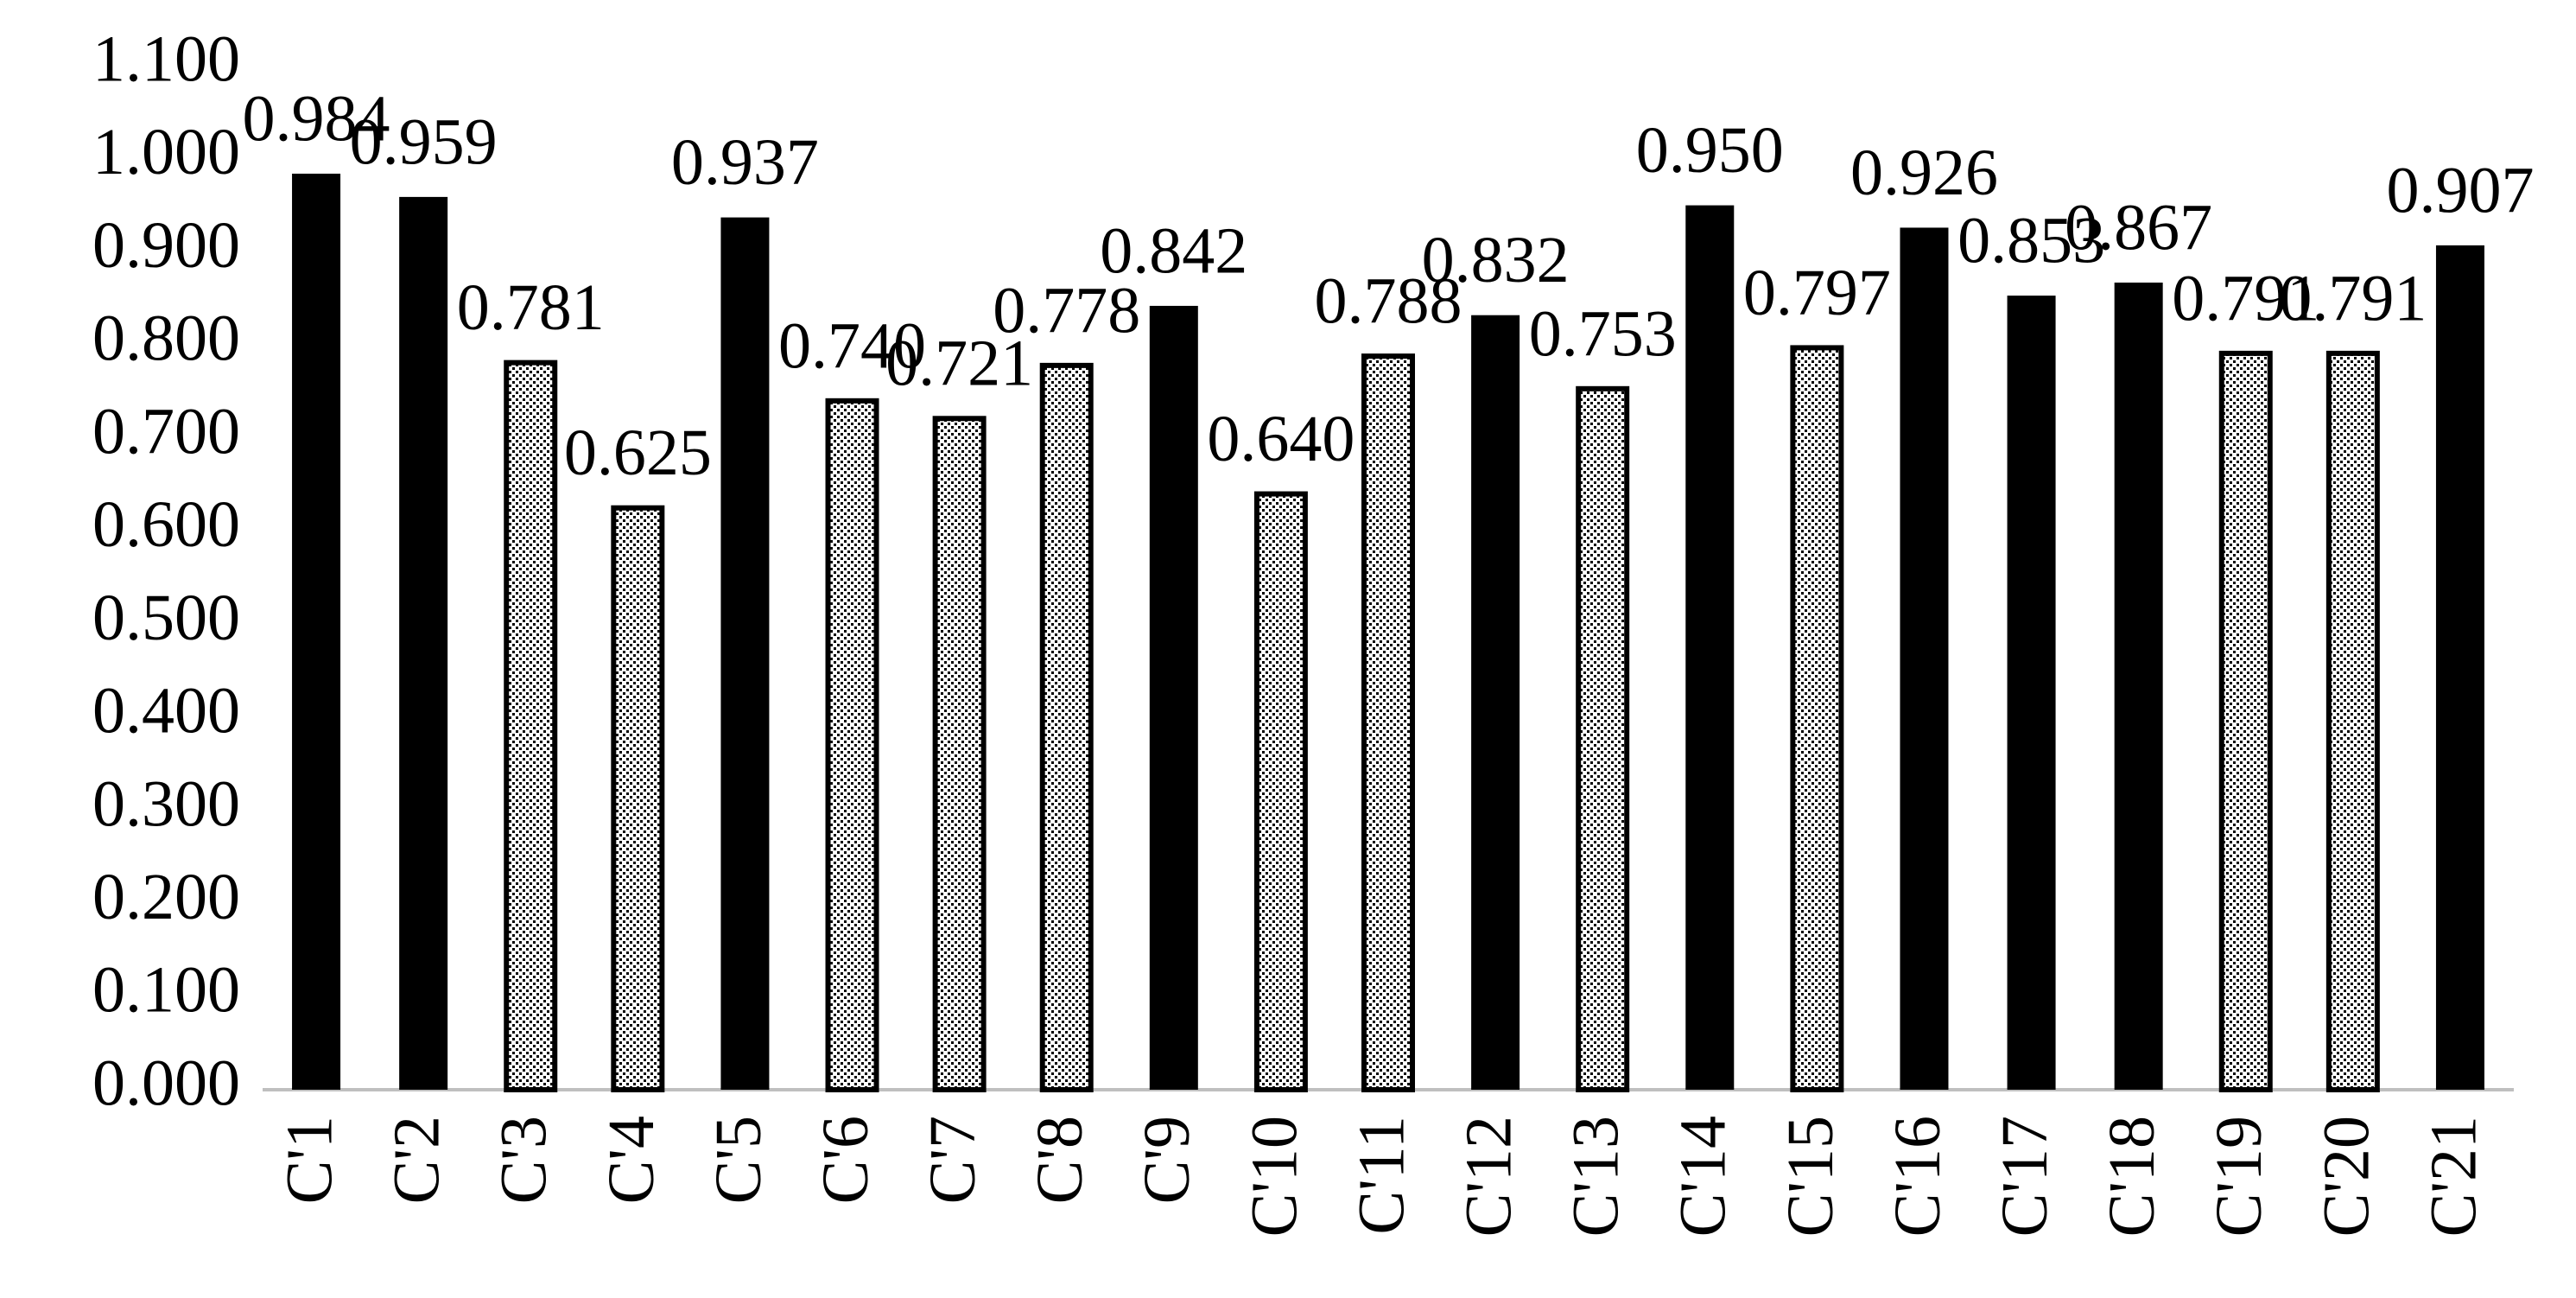  What do you see at coordinates (524, 1160) in the screenshot?
I see `x-tick-label: C'3` at bounding box center [524, 1160].